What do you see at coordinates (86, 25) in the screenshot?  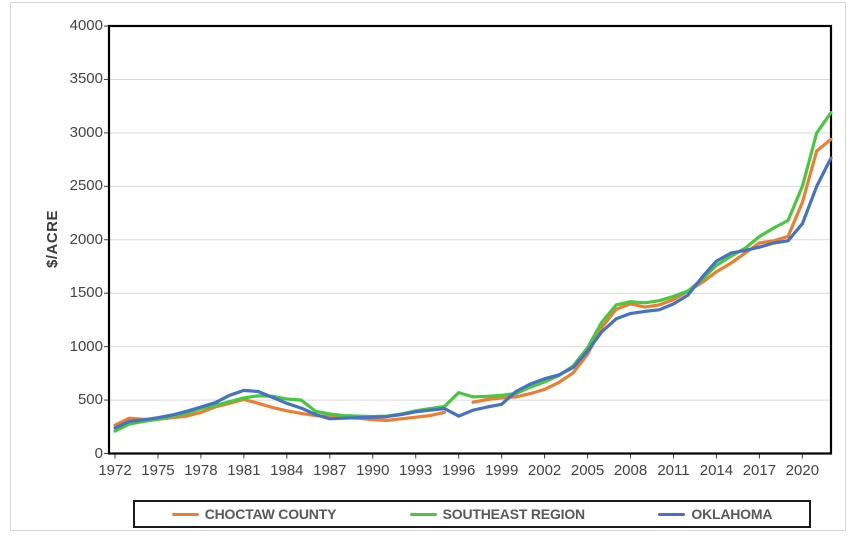 I see `y-tick-label: 4000` at bounding box center [86, 25].